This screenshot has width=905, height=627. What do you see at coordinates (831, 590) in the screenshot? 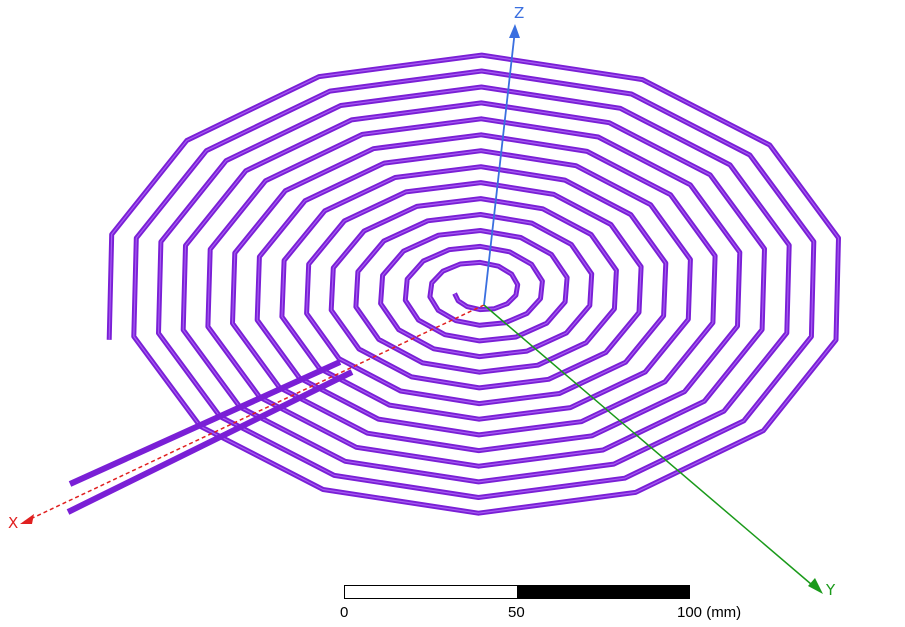
I see `y-axis-label: Y` at bounding box center [831, 590].